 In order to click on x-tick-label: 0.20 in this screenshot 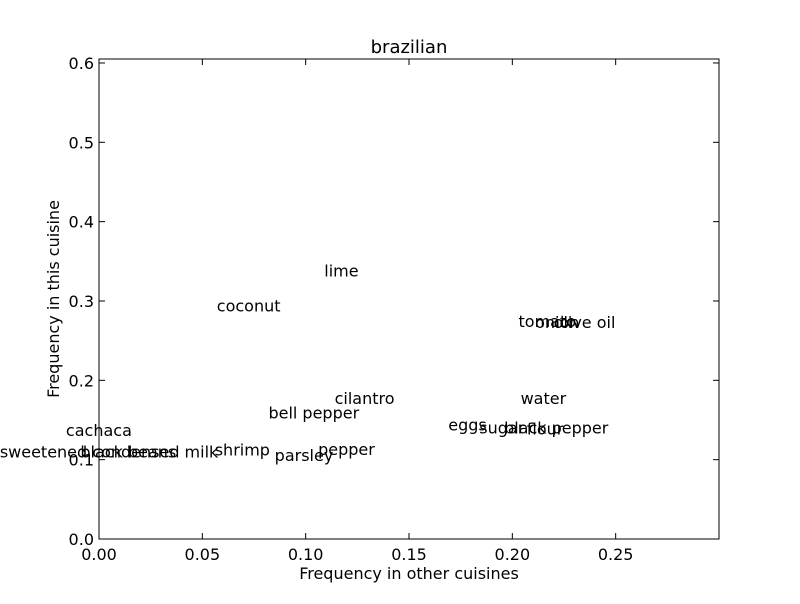, I will do `click(513, 554)`.